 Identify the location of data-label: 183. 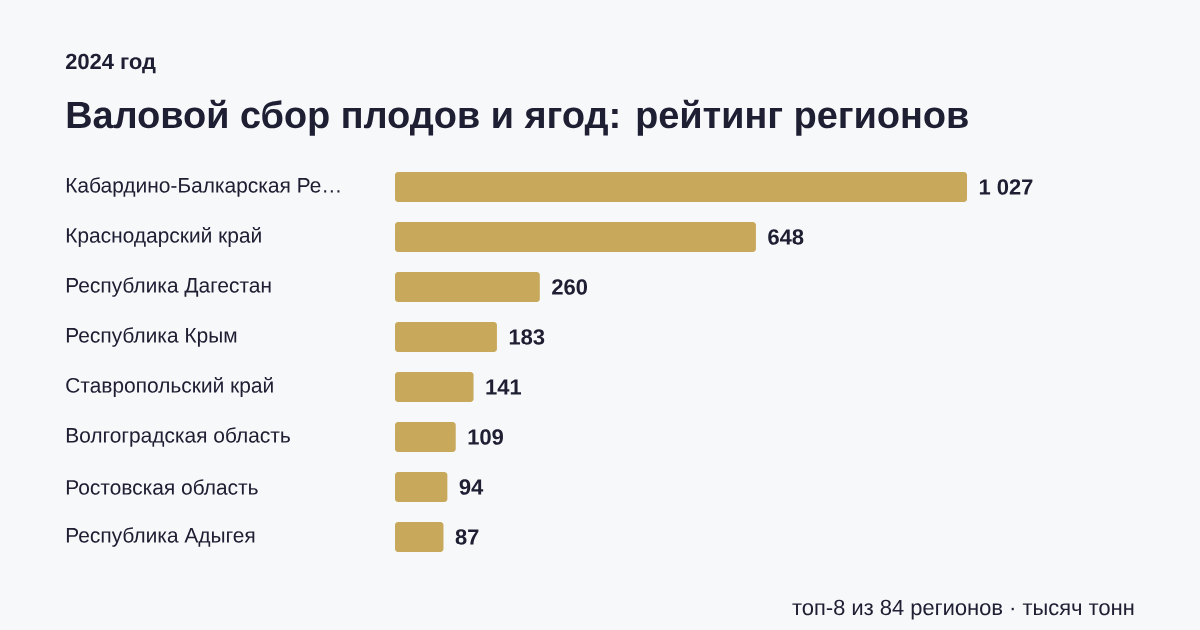
(527, 337).